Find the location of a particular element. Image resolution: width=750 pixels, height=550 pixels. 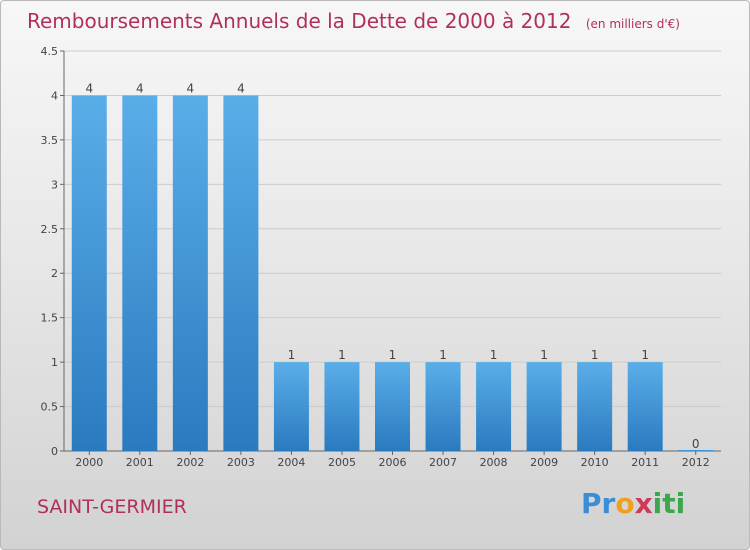

data-label-2007: 1 is located at coordinates (443, 355).